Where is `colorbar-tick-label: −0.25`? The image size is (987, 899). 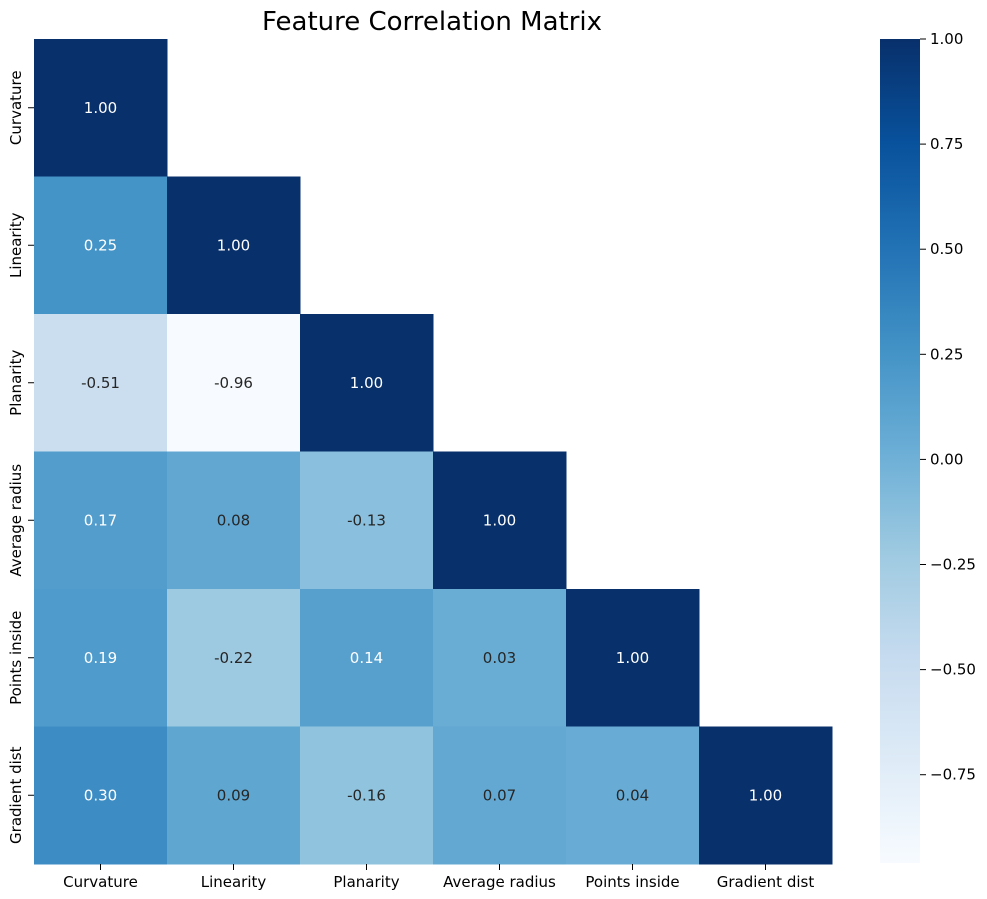
colorbar-tick-label: −0.25 is located at coordinates (953, 565).